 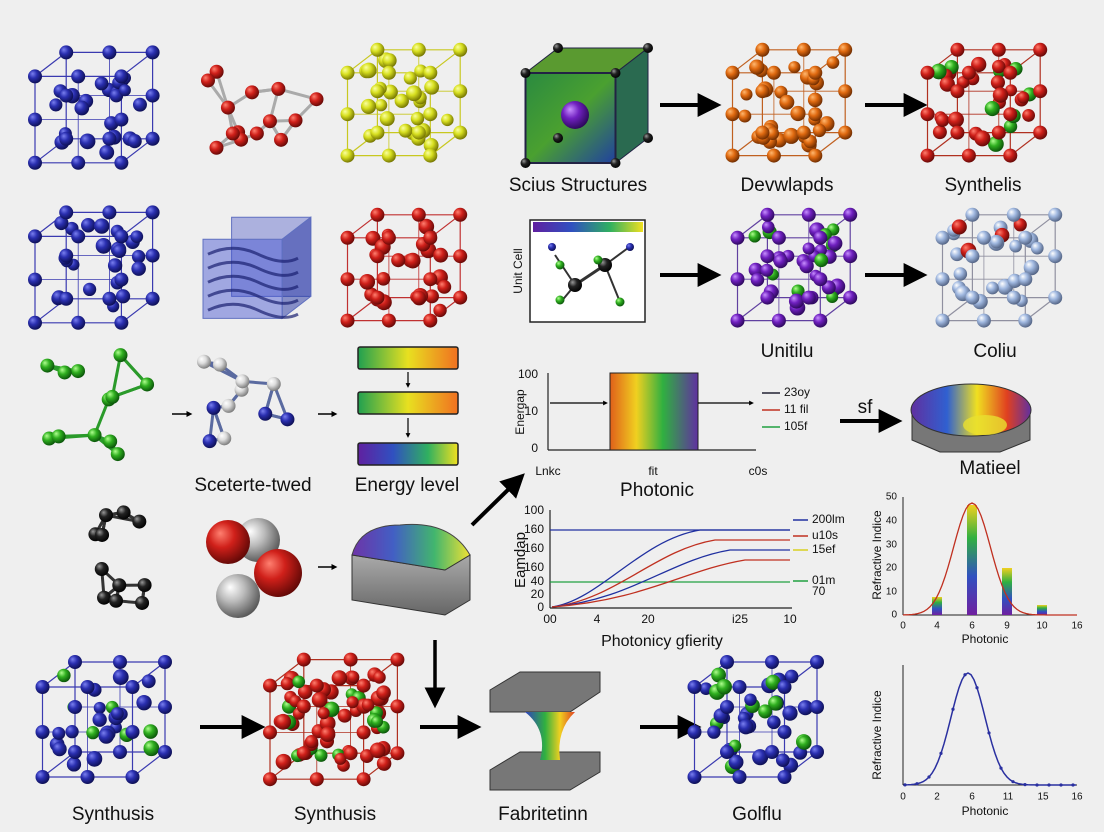 I want to click on label: Refractive Indice, so click(x=877, y=735).